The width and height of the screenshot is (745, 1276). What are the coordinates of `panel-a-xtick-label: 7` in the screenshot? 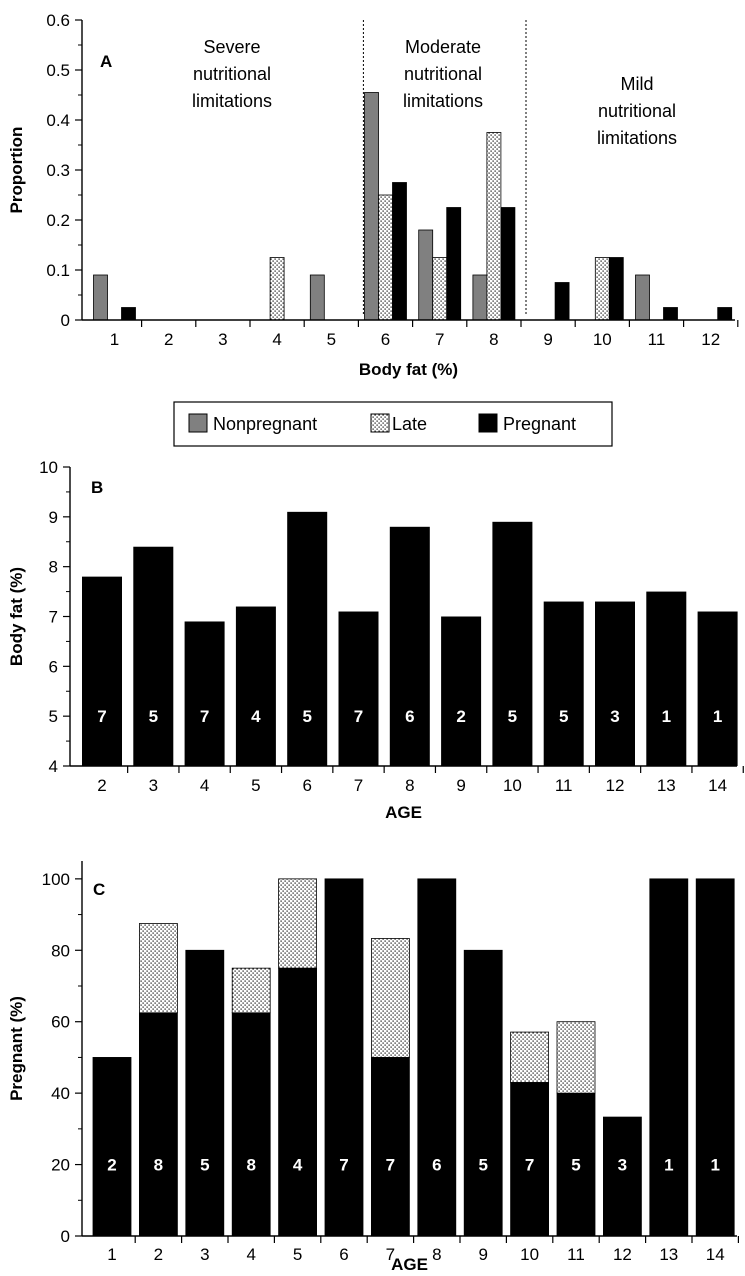 It's located at (439, 339).